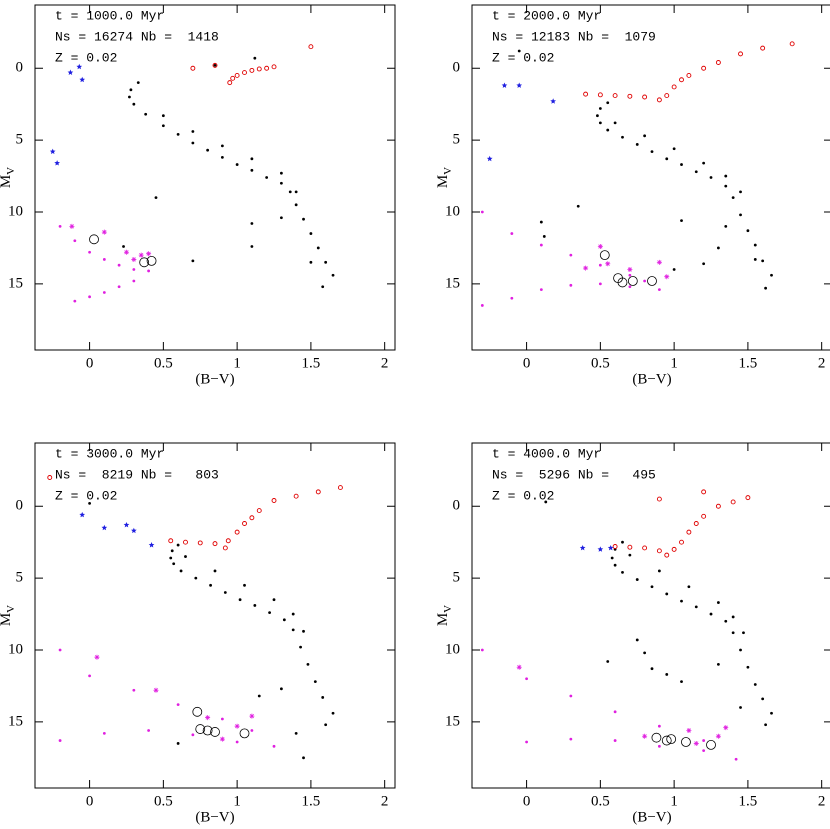  Describe the element at coordinates (15, 283) in the screenshot. I see `y-tick-label: 15` at that location.